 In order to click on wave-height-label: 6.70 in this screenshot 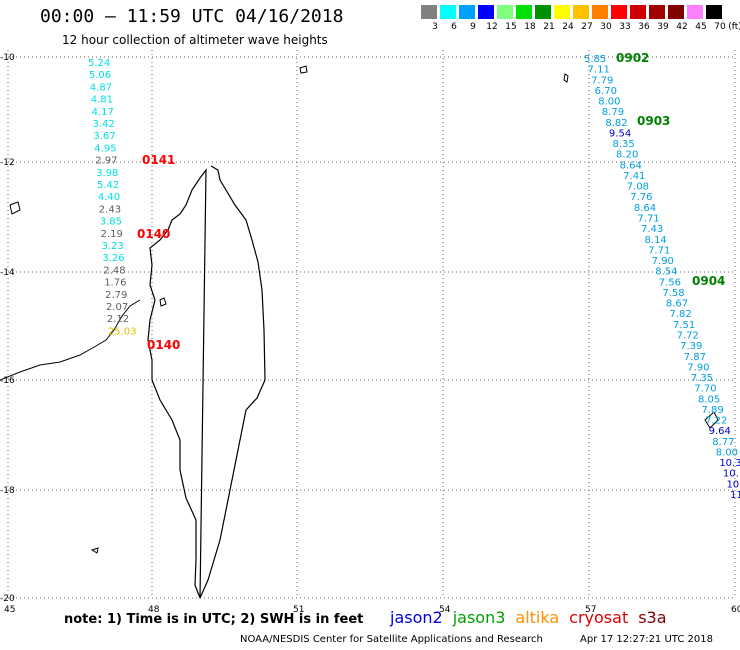, I will do `click(606, 91)`.